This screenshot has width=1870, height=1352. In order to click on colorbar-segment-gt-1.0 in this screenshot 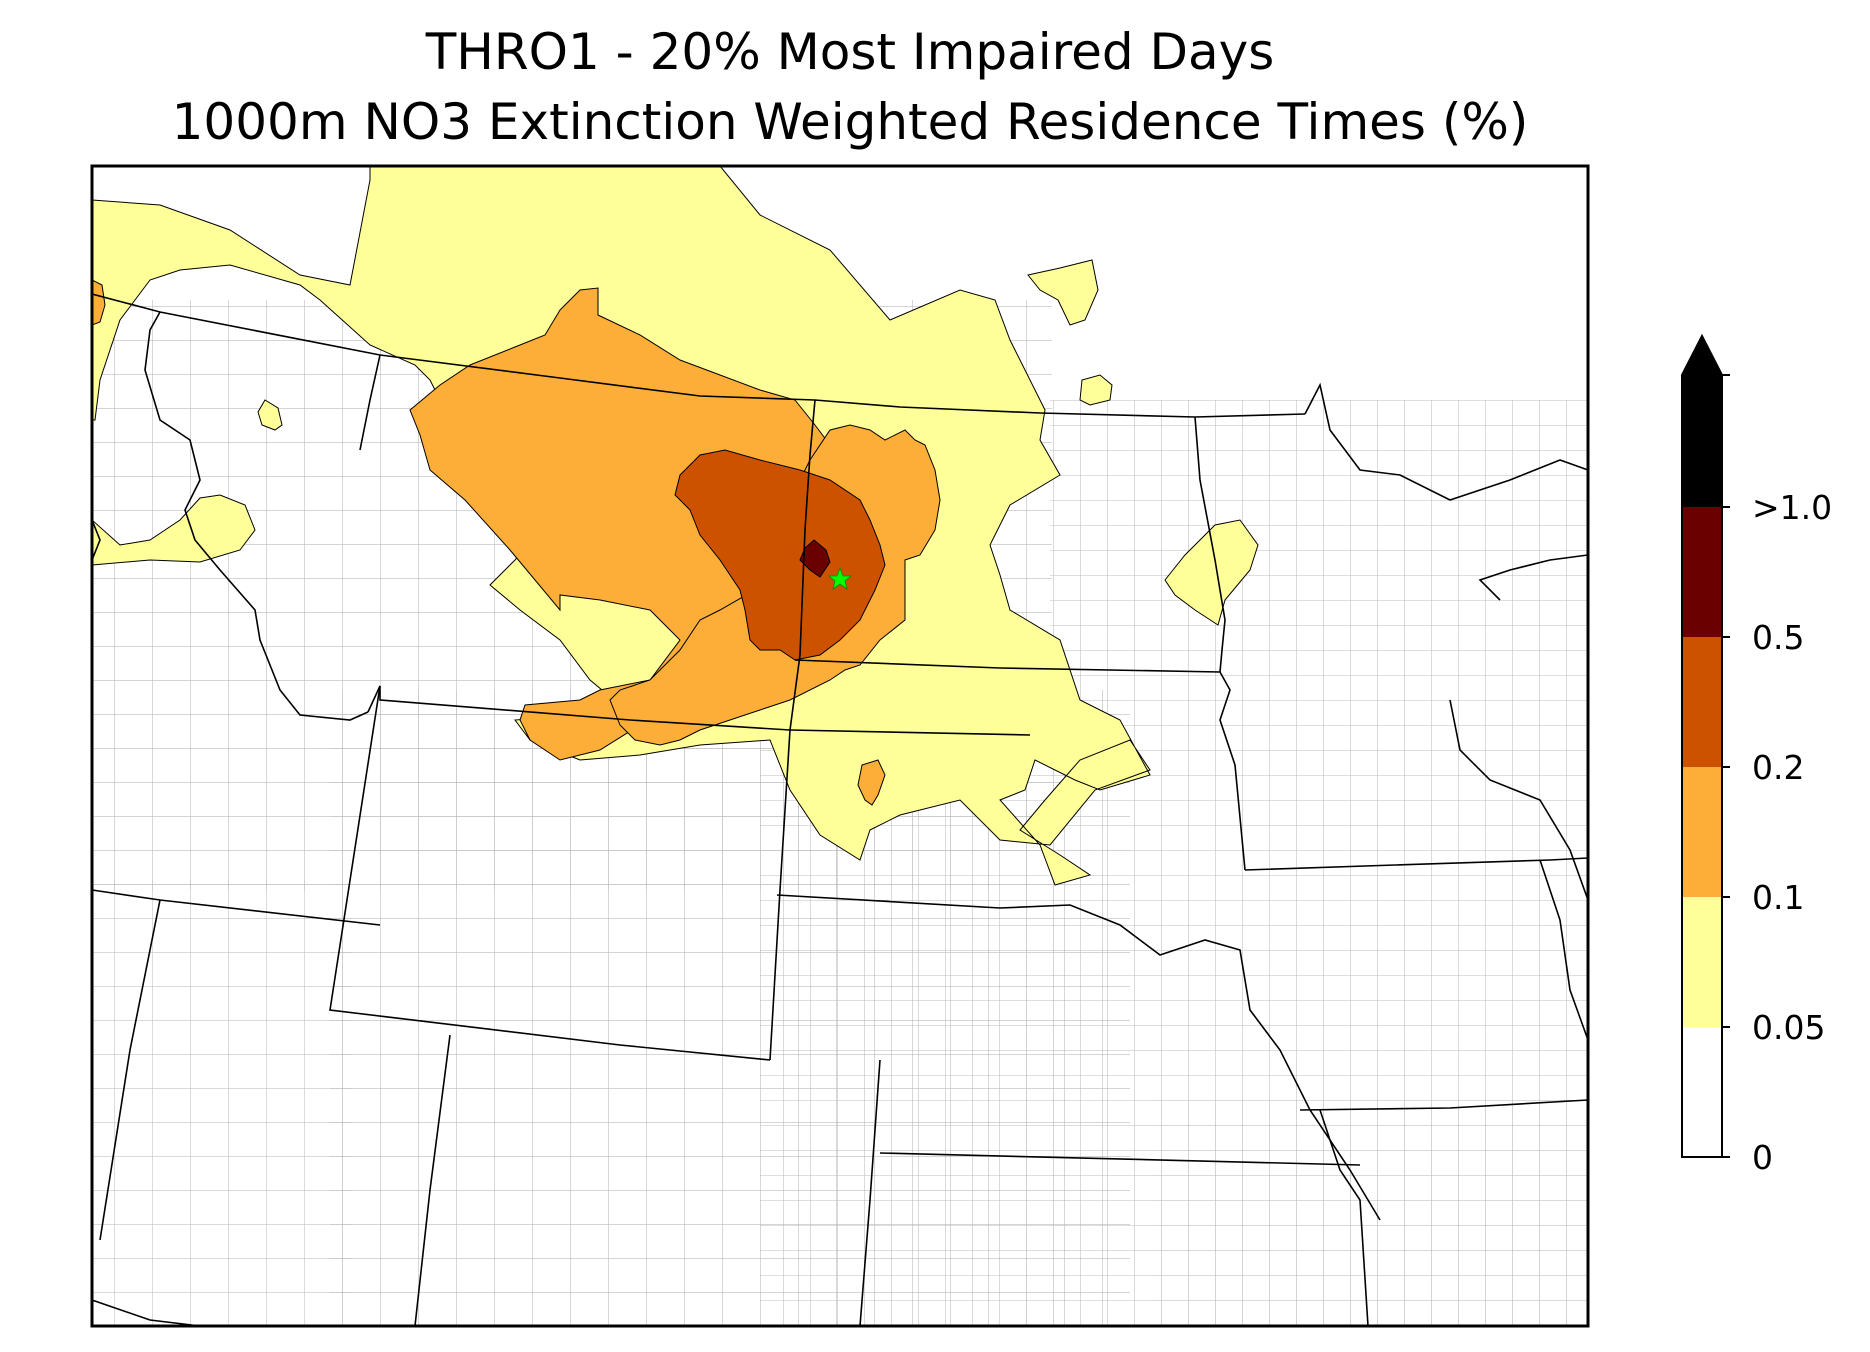, I will do `click(1702, 441)`.